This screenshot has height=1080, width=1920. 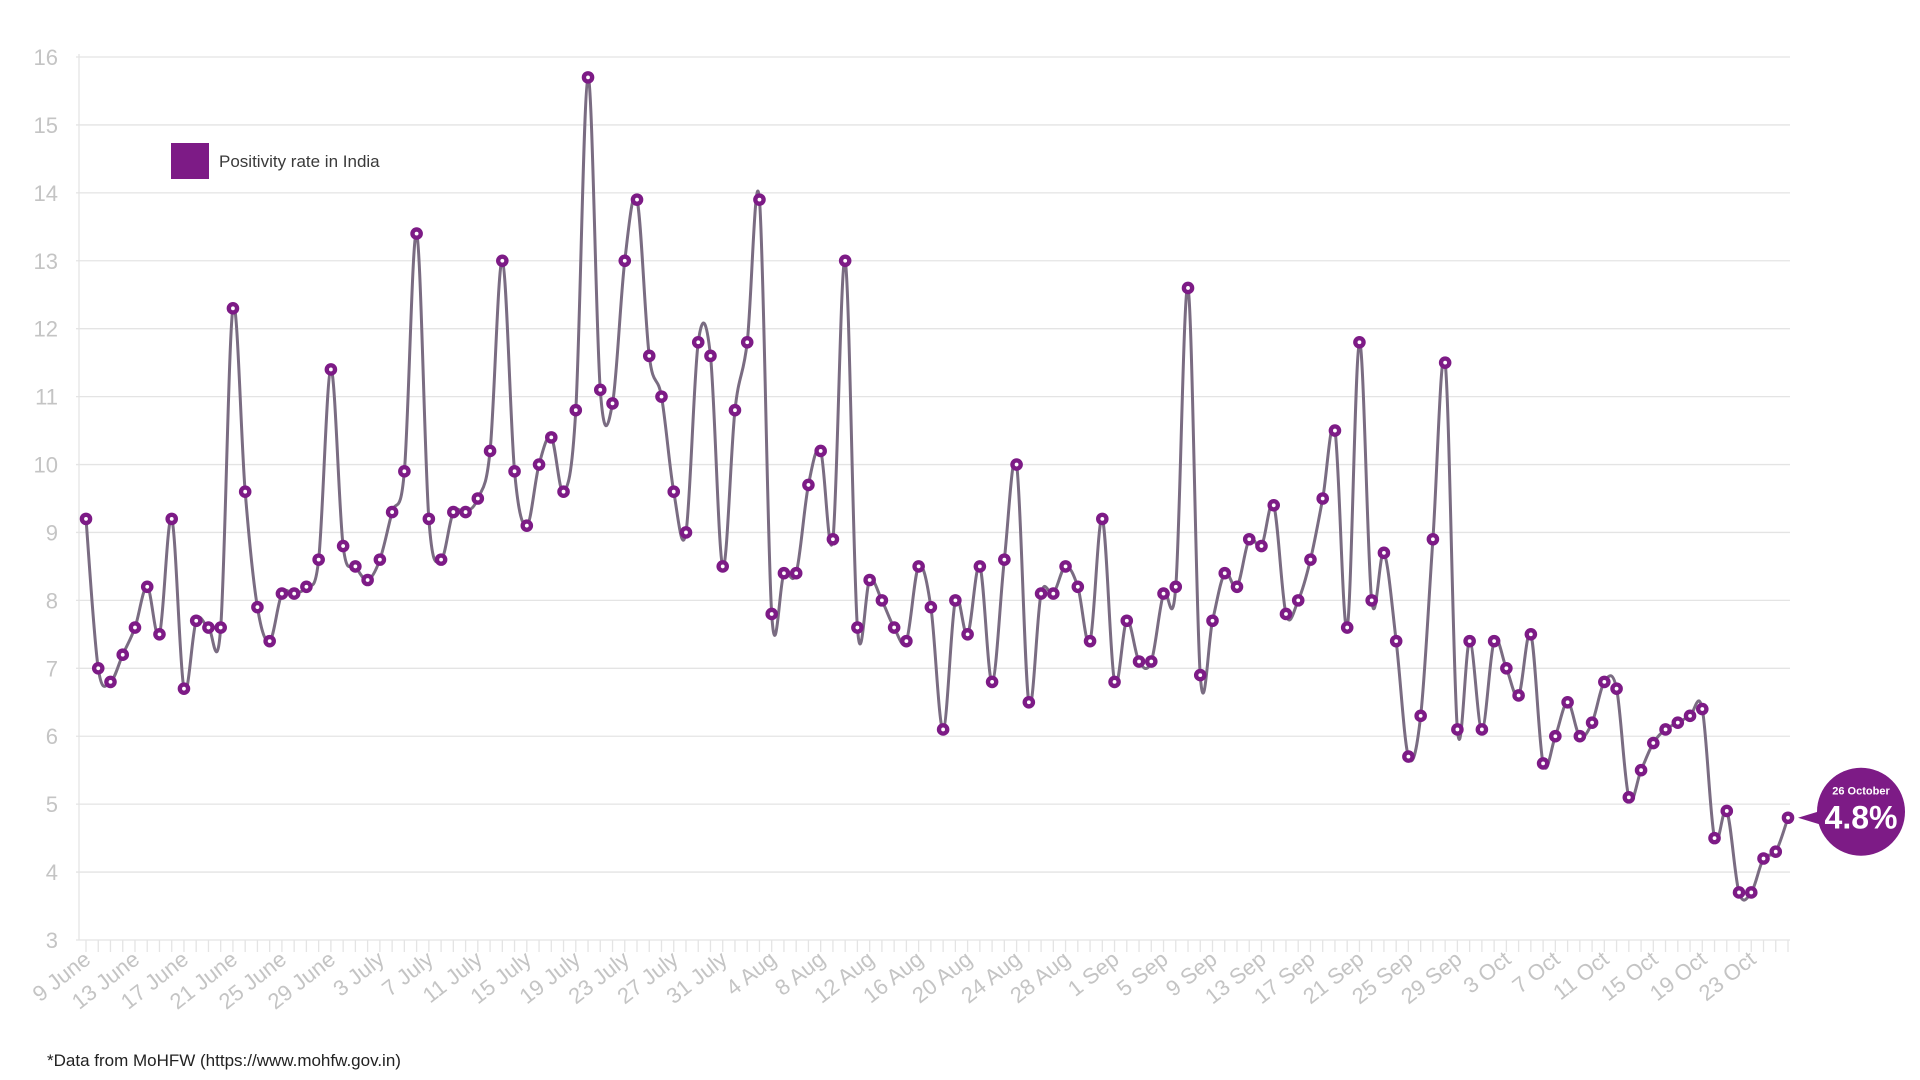 I want to click on callout-circle, so click(x=1861, y=811).